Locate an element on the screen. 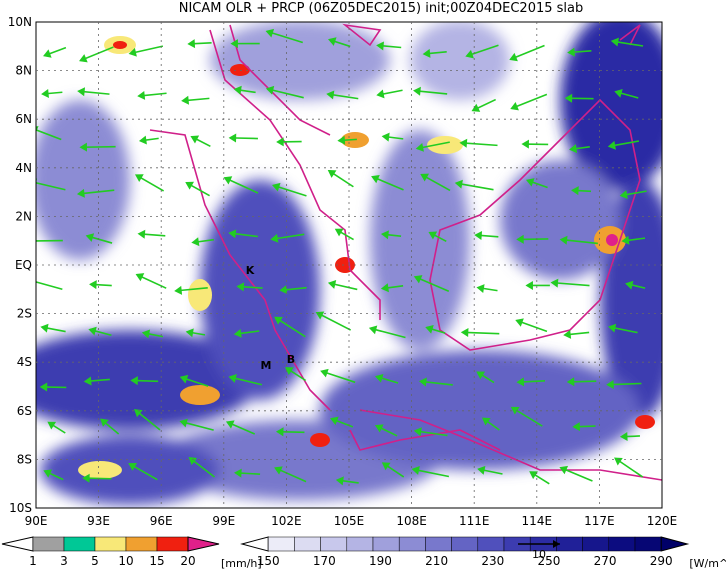 The image size is (726, 575). precip-colorbar: 1 3 5 10 15 20 [mm/h] is located at coordinates (132, 553).